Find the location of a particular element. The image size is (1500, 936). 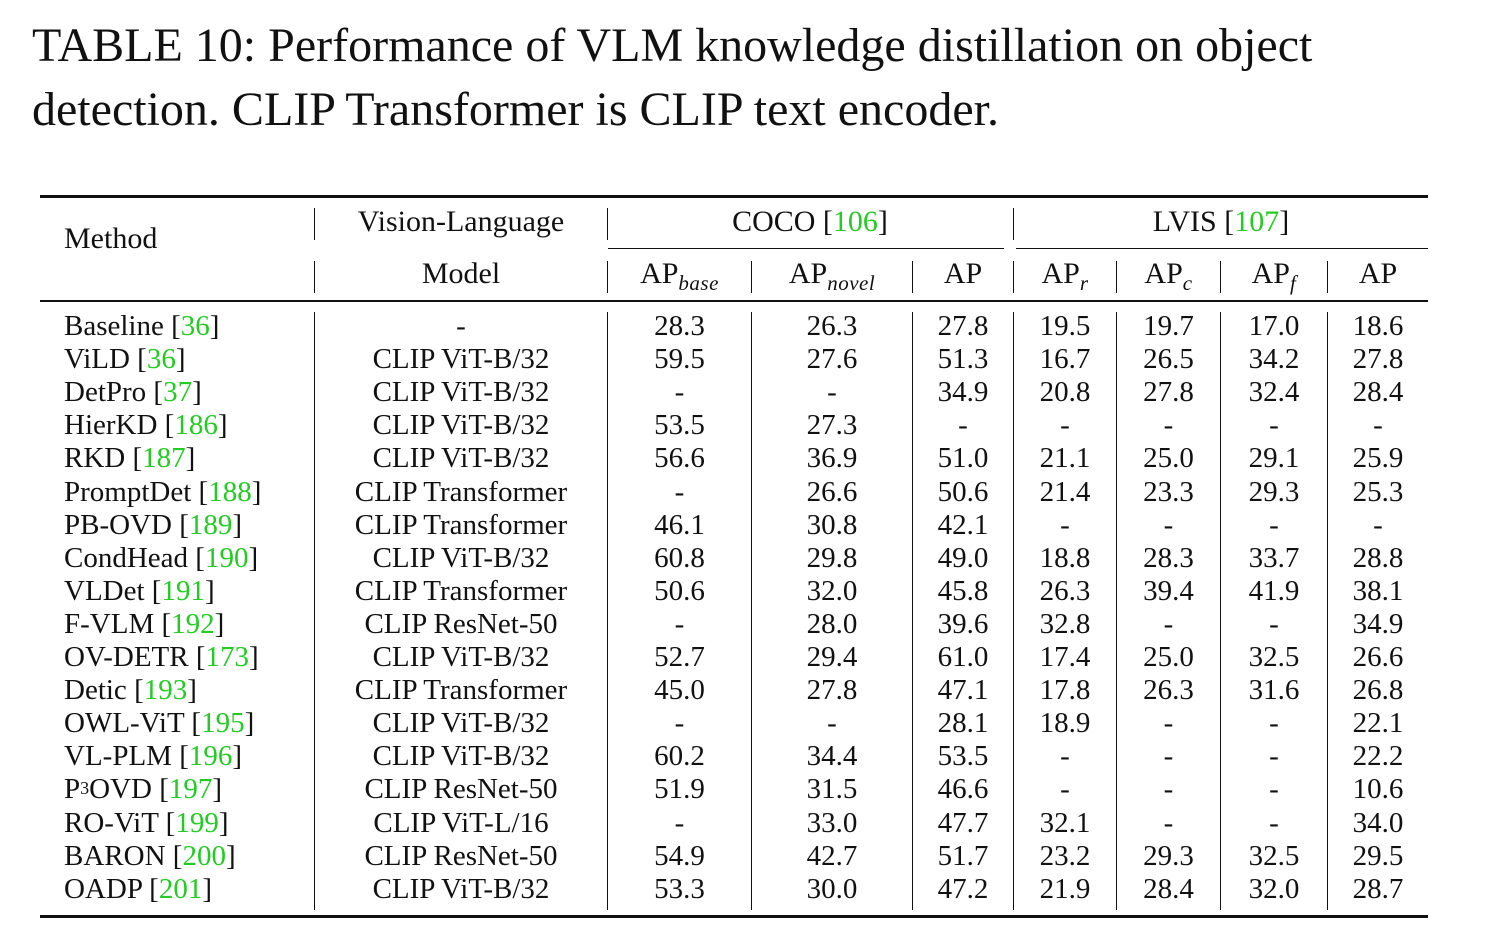

cell-model: CLIP ResNet-50 is located at coordinates (461, 623).